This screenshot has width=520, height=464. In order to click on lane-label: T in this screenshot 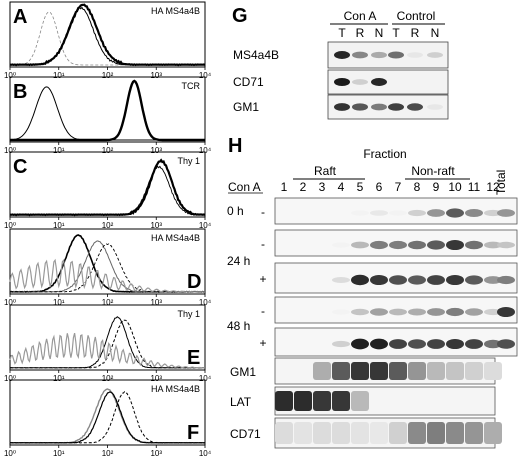, I will do `click(342, 33)`.